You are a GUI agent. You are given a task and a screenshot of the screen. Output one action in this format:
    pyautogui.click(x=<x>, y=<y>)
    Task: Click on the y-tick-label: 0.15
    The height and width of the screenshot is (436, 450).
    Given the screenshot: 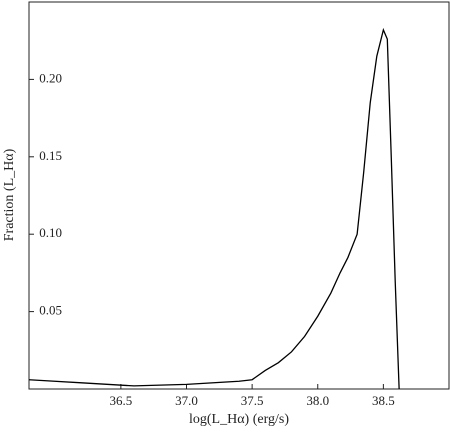 What is the action you would take?
    pyautogui.click(x=50, y=155)
    